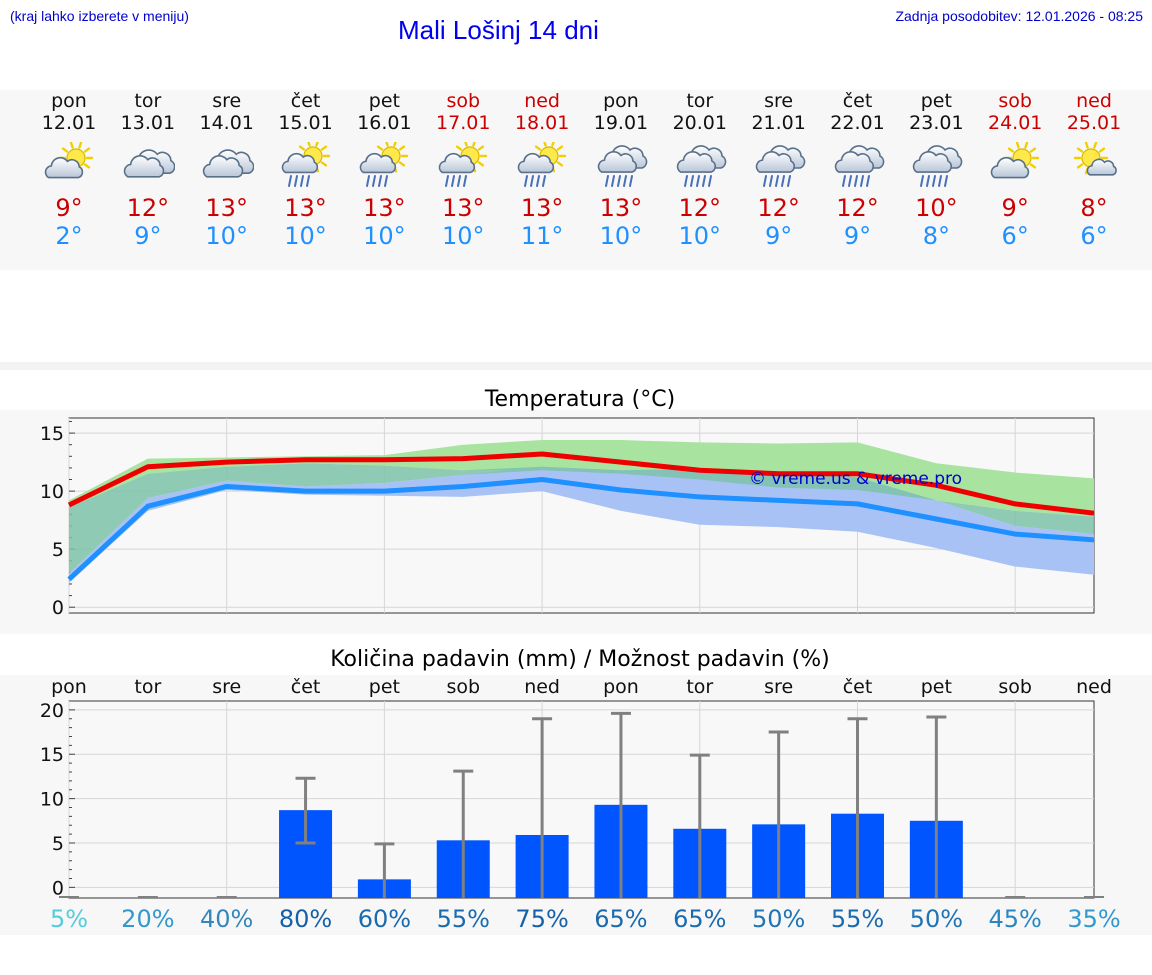  Describe the element at coordinates (52, 434) in the screenshot. I see `y-tick-label: 15` at that location.